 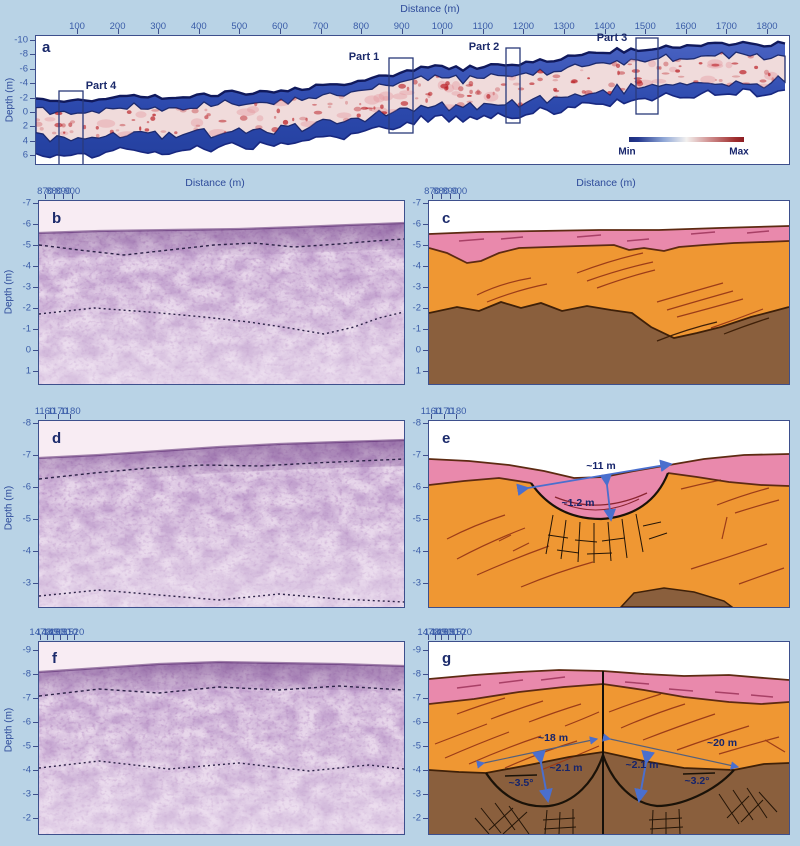 I want to click on panel-f-label: f, so click(x=54, y=658).